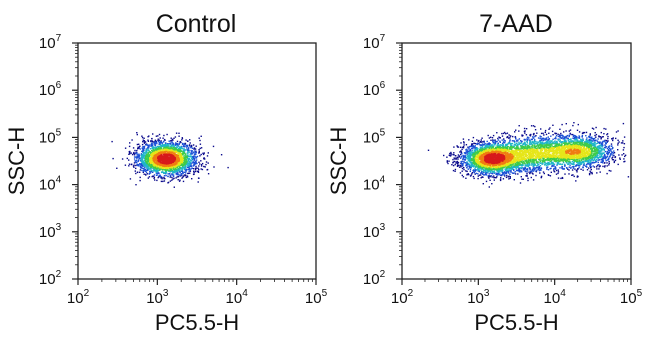  Describe the element at coordinates (50, 278) in the screenshot. I see `y-tick-label: 102` at that location.